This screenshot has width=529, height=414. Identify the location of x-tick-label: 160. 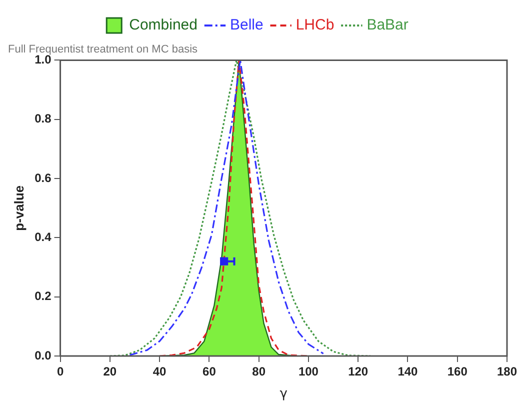
(457, 371).